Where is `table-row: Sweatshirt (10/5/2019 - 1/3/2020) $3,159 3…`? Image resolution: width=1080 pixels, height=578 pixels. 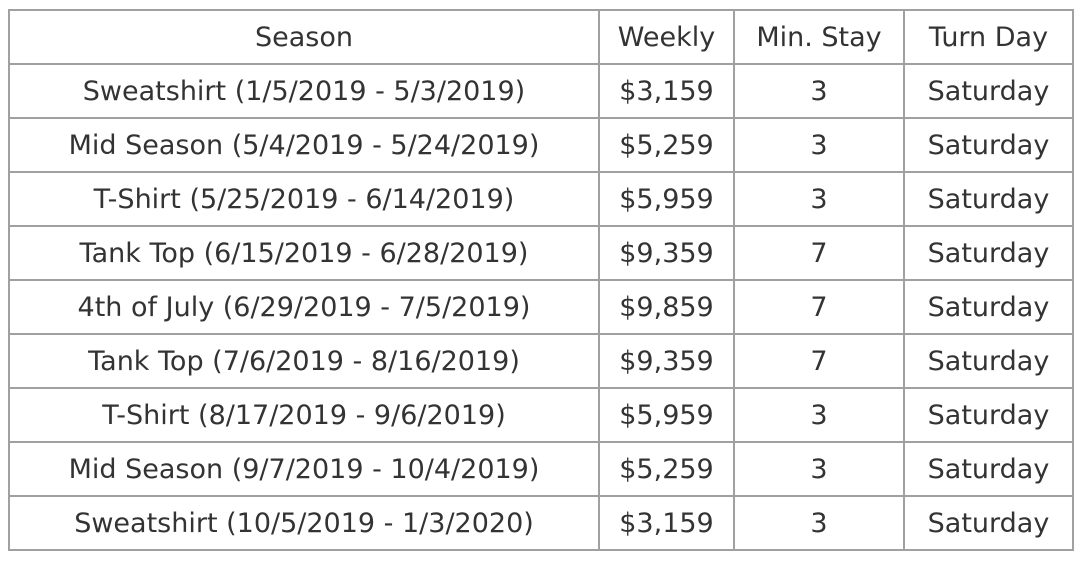
table-row: Sweatshirt (10/5/2019 - 1/3/2020) $3,159 3… is located at coordinates (541, 523).